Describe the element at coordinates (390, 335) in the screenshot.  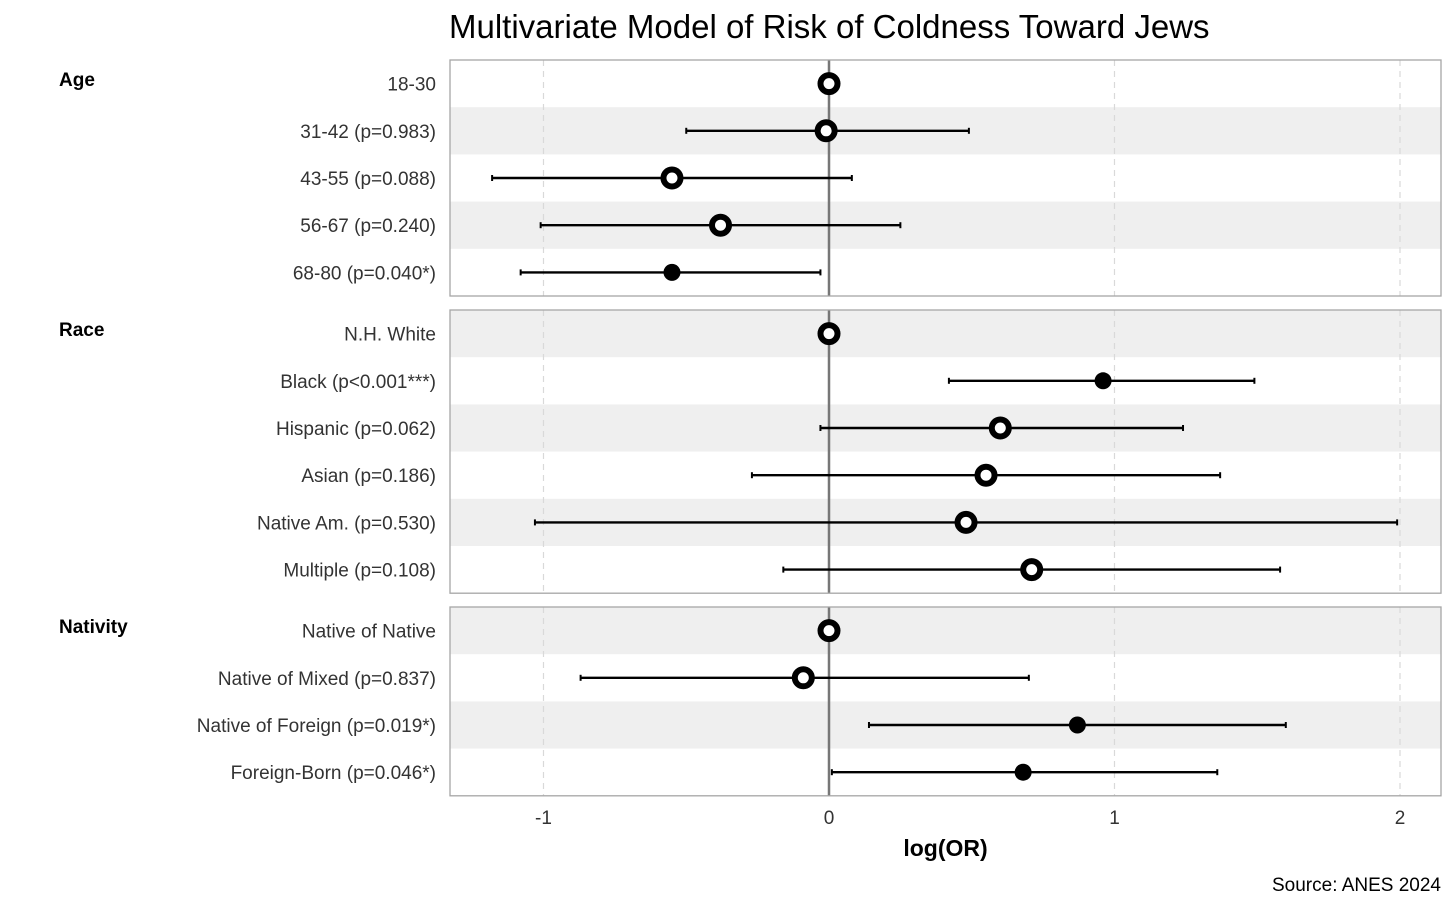
I see `row-label: N.H. White` at that location.